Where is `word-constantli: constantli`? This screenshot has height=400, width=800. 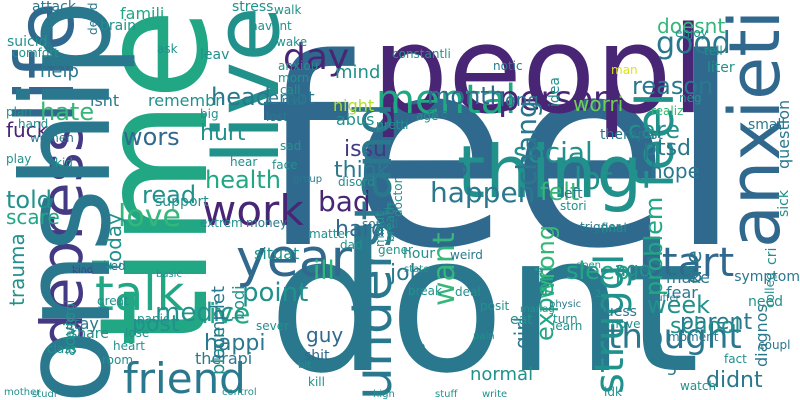 word-constantli: constantli is located at coordinates (421, 54).